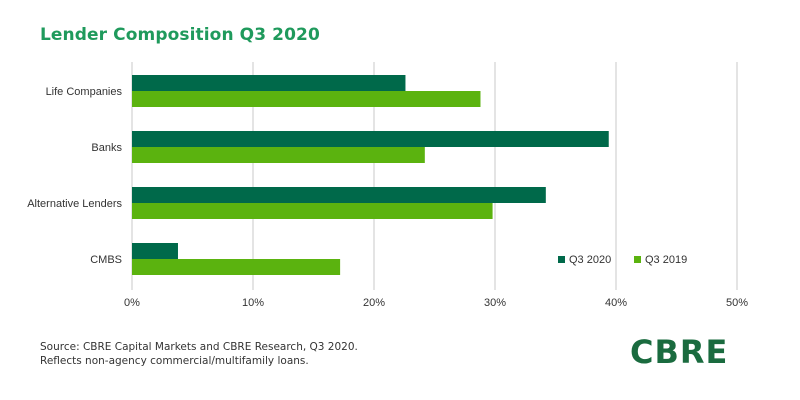 The image size is (800, 400). Describe the element at coordinates (132, 303) in the screenshot. I see `x-tick-label: 0%` at that location.